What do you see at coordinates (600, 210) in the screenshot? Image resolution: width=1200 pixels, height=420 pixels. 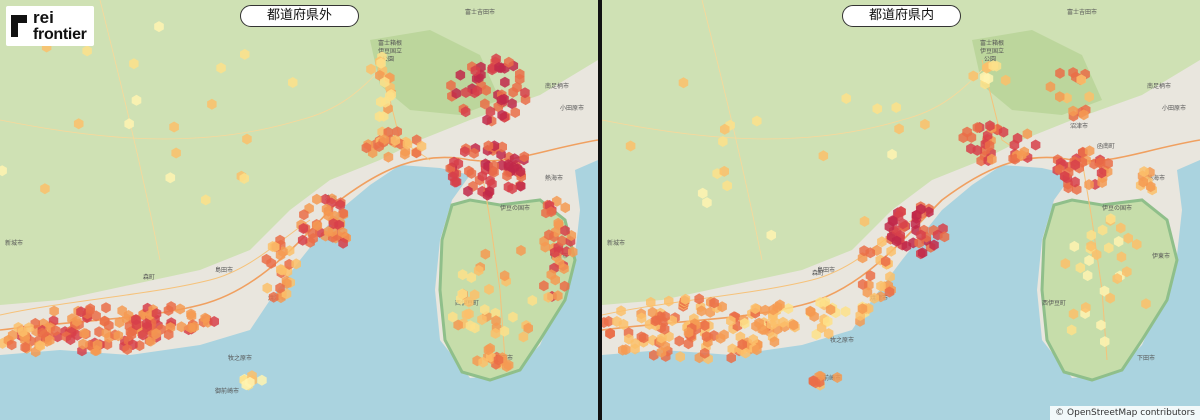 I see `panel-divider` at bounding box center [600, 210].